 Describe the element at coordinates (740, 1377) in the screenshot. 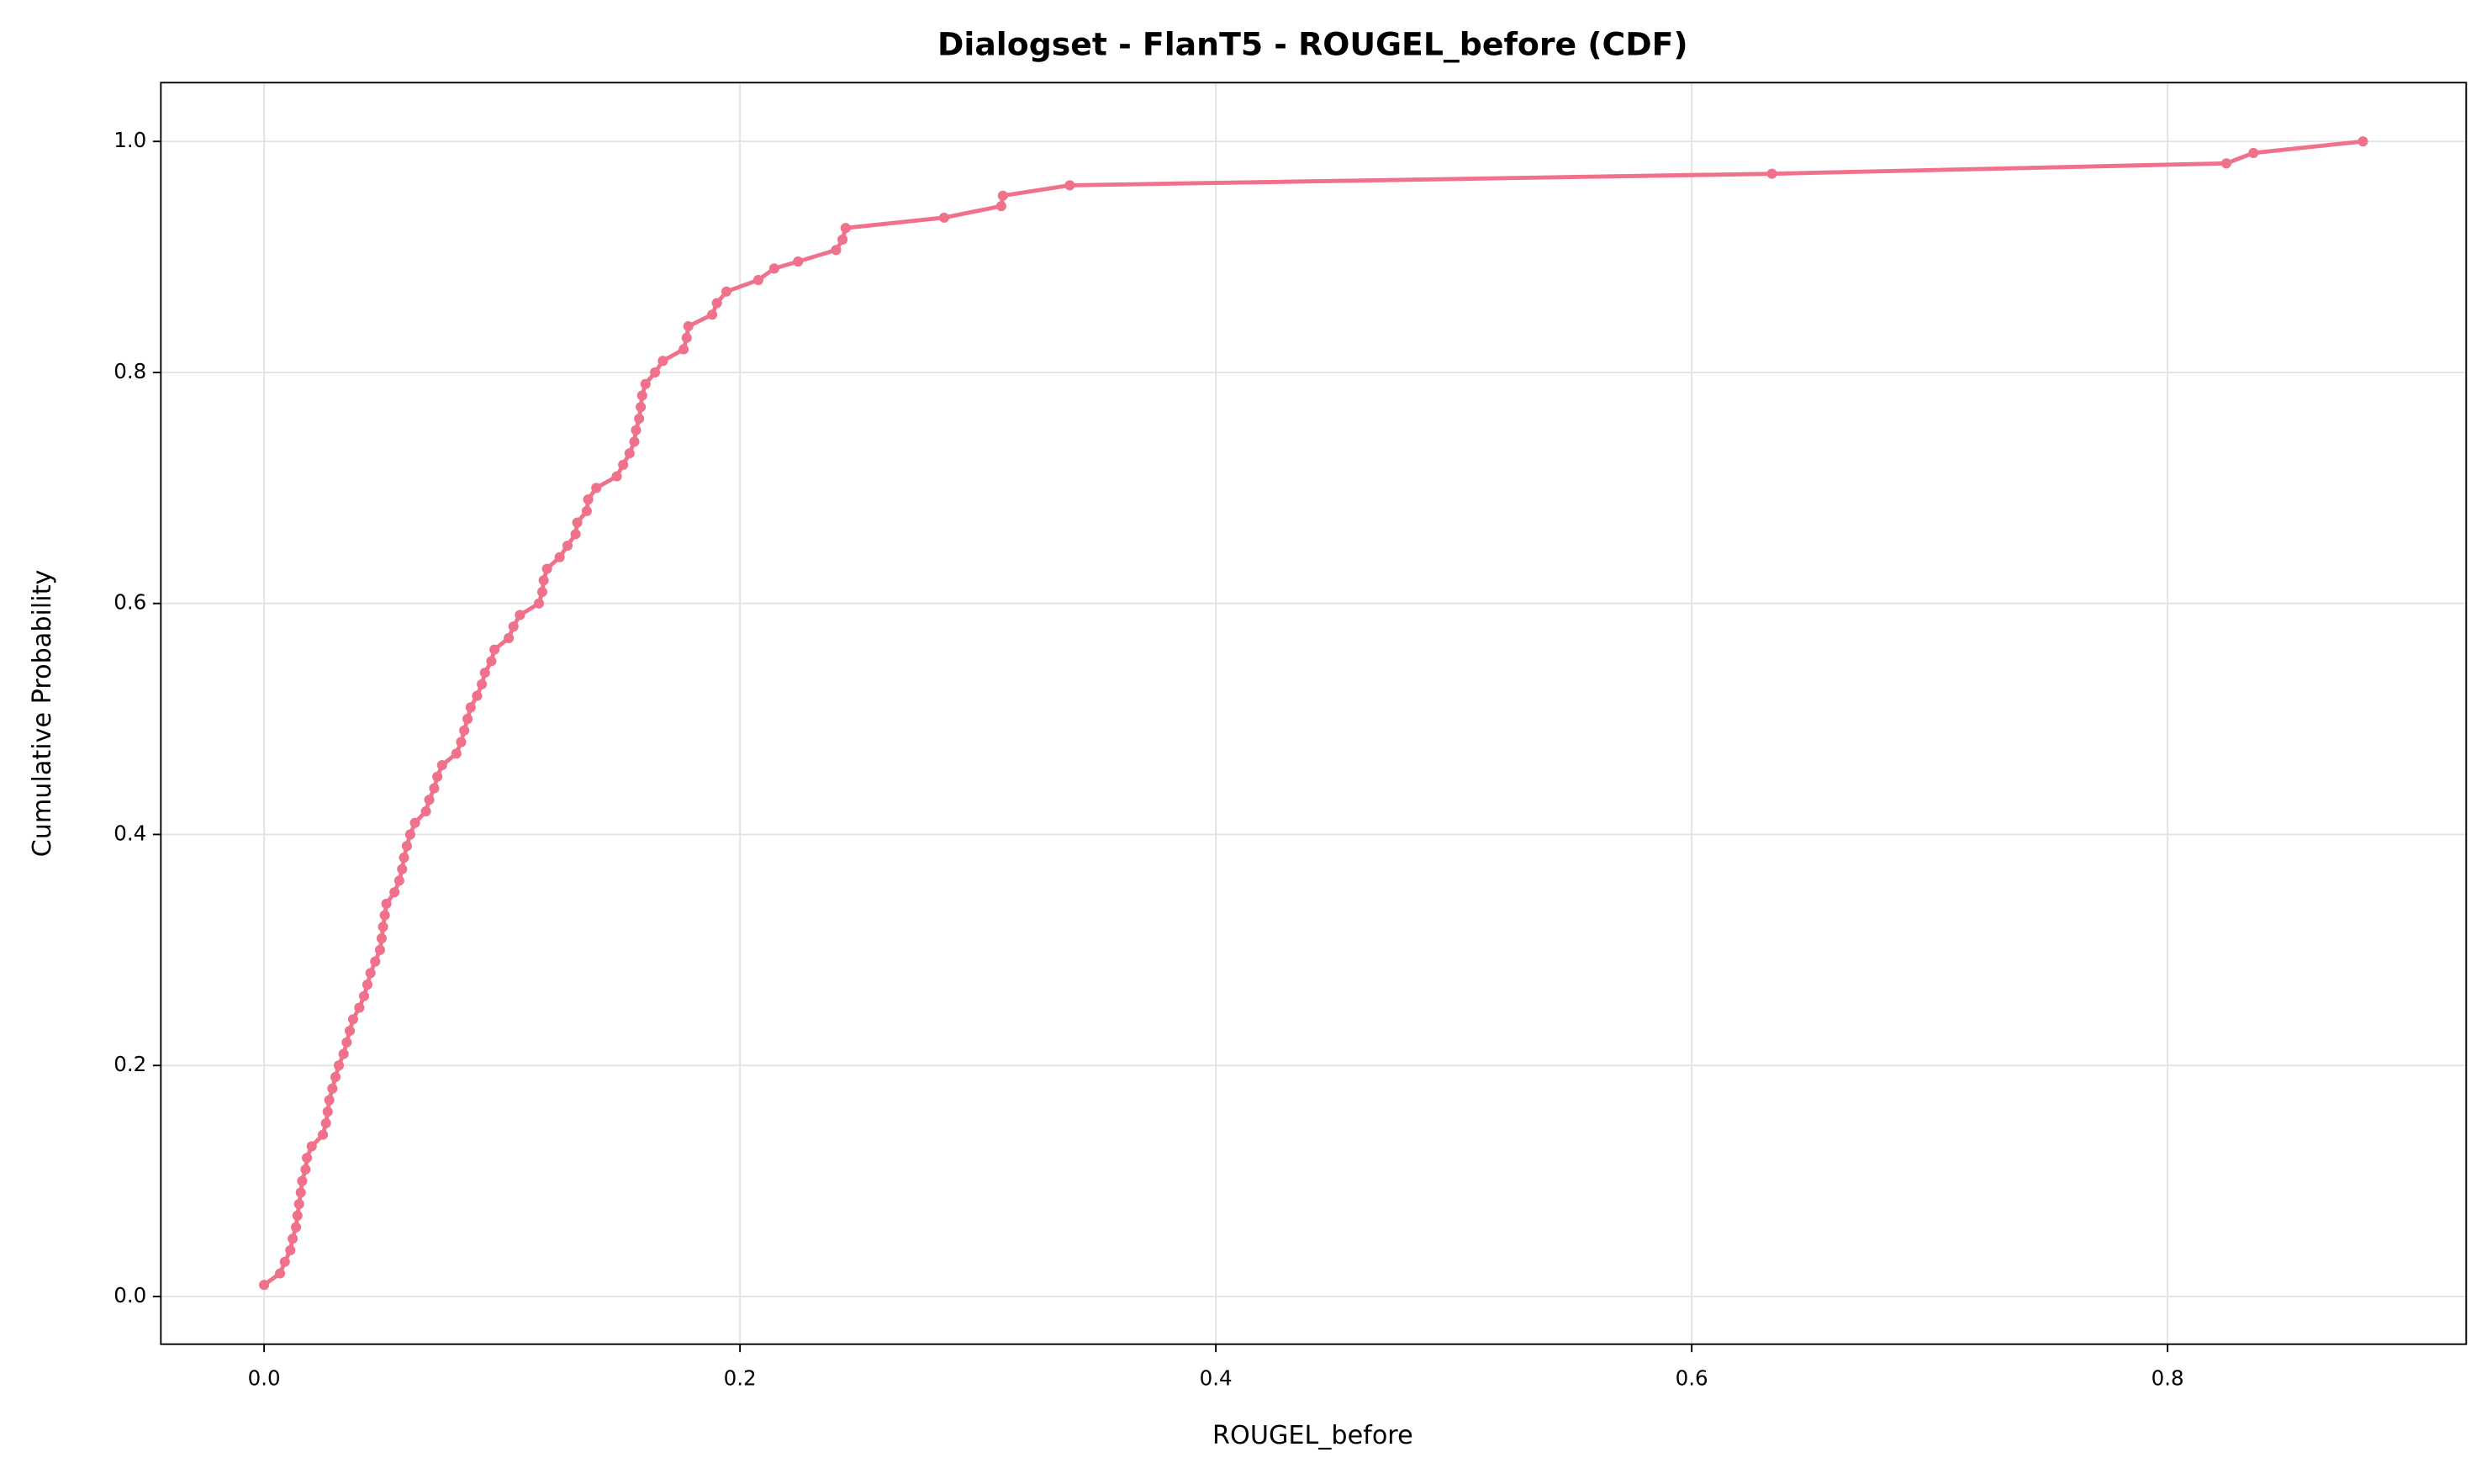

I see `x-tick-label: 0.2` at that location.